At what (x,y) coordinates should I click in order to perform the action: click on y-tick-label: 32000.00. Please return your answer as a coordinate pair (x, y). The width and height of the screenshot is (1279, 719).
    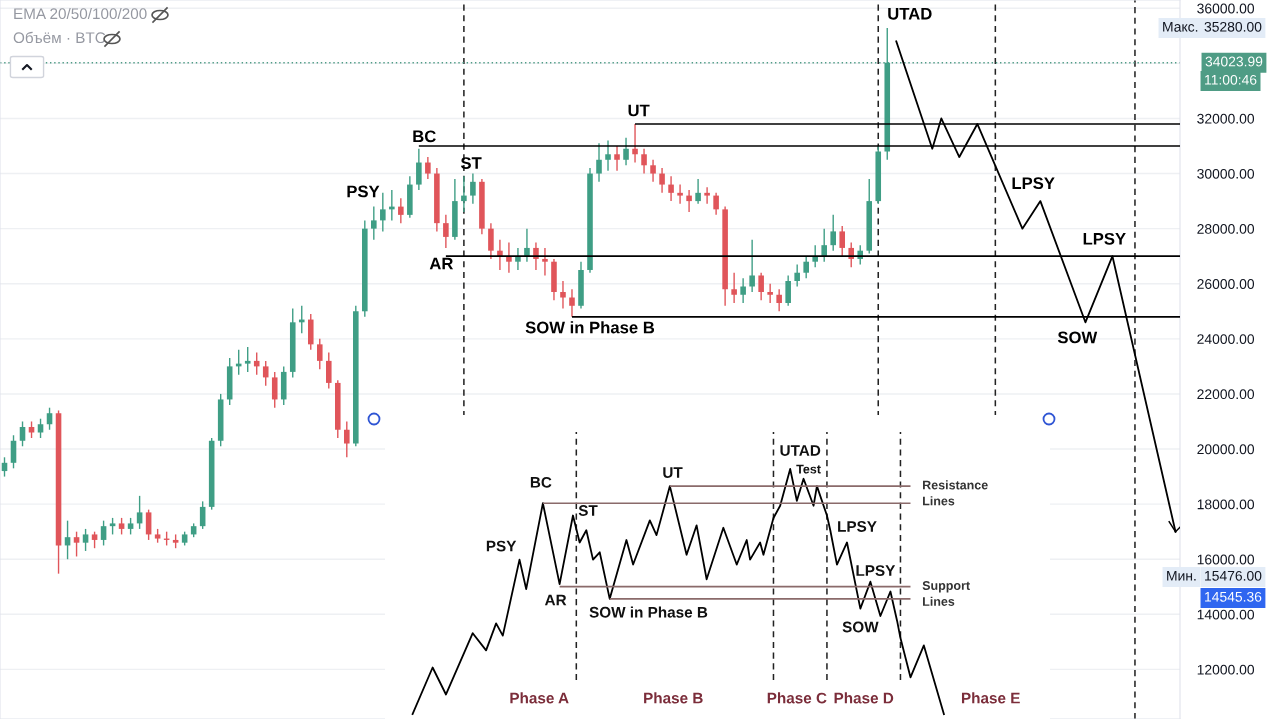
    Looking at the image, I should click on (1226, 118).